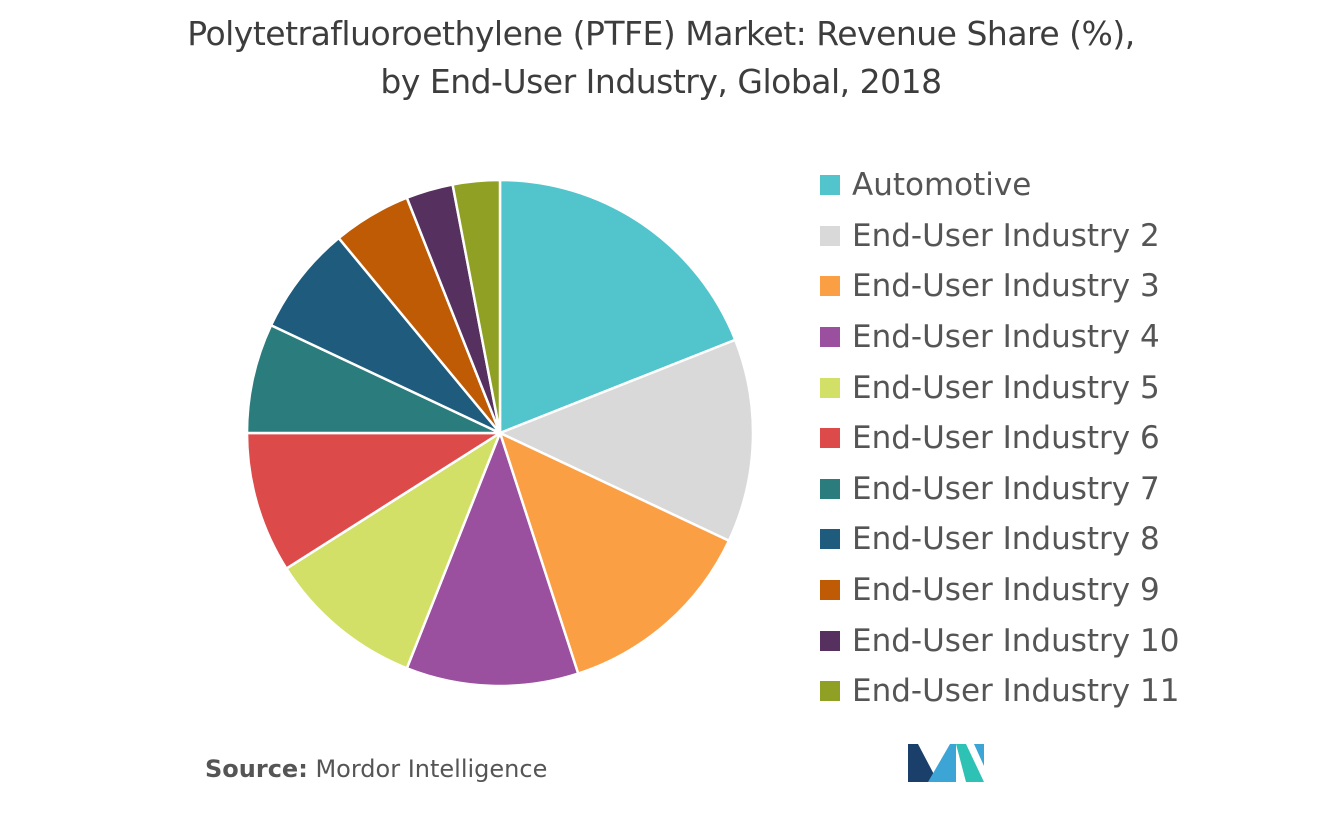 The height and width of the screenshot is (817, 1322). I want to click on legend-label: End-User Industry 10, so click(1016, 640).